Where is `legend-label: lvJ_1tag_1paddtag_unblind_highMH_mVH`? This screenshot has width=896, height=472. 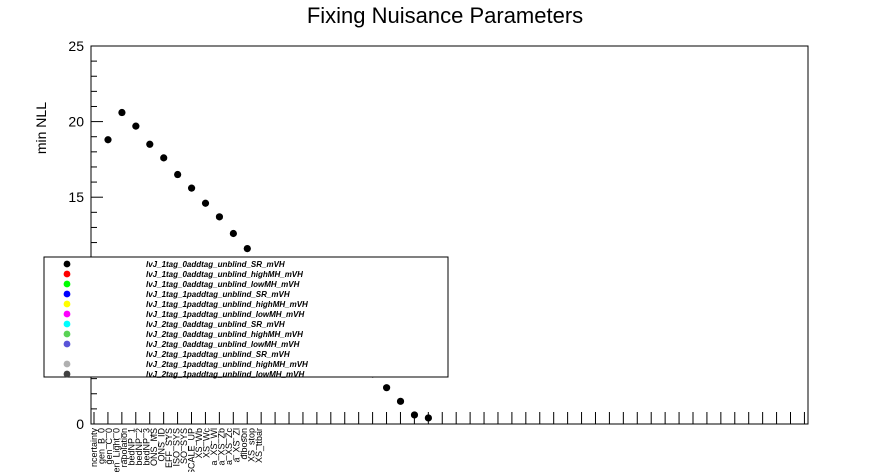 legend-label: lvJ_1tag_1paddtag_unblind_highMH_mVH is located at coordinates (227, 304).